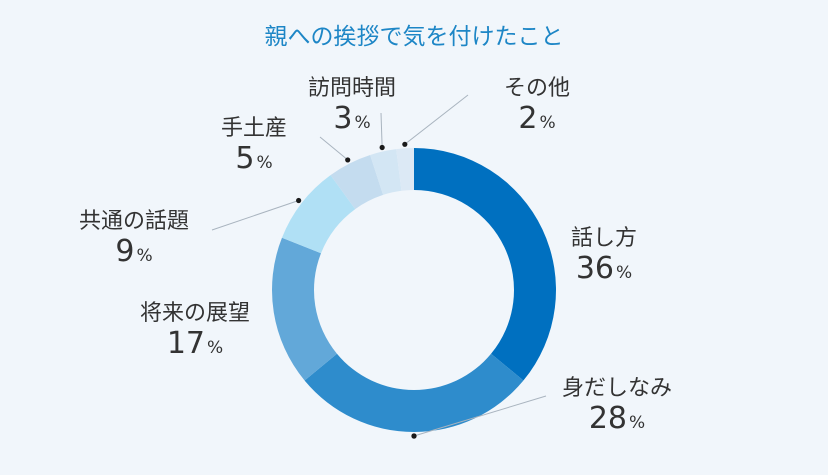 The height and width of the screenshot is (475, 828). I want to click on value-label-6: 3%, so click(351, 118).